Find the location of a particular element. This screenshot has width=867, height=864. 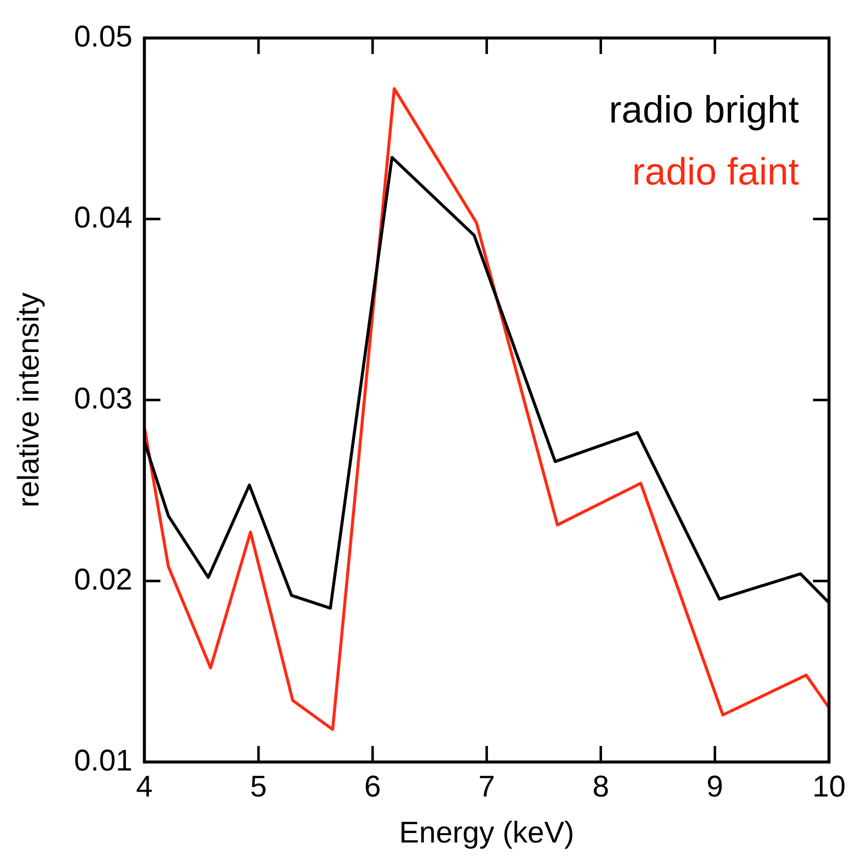

x-tick-label: 6 is located at coordinates (372, 787).